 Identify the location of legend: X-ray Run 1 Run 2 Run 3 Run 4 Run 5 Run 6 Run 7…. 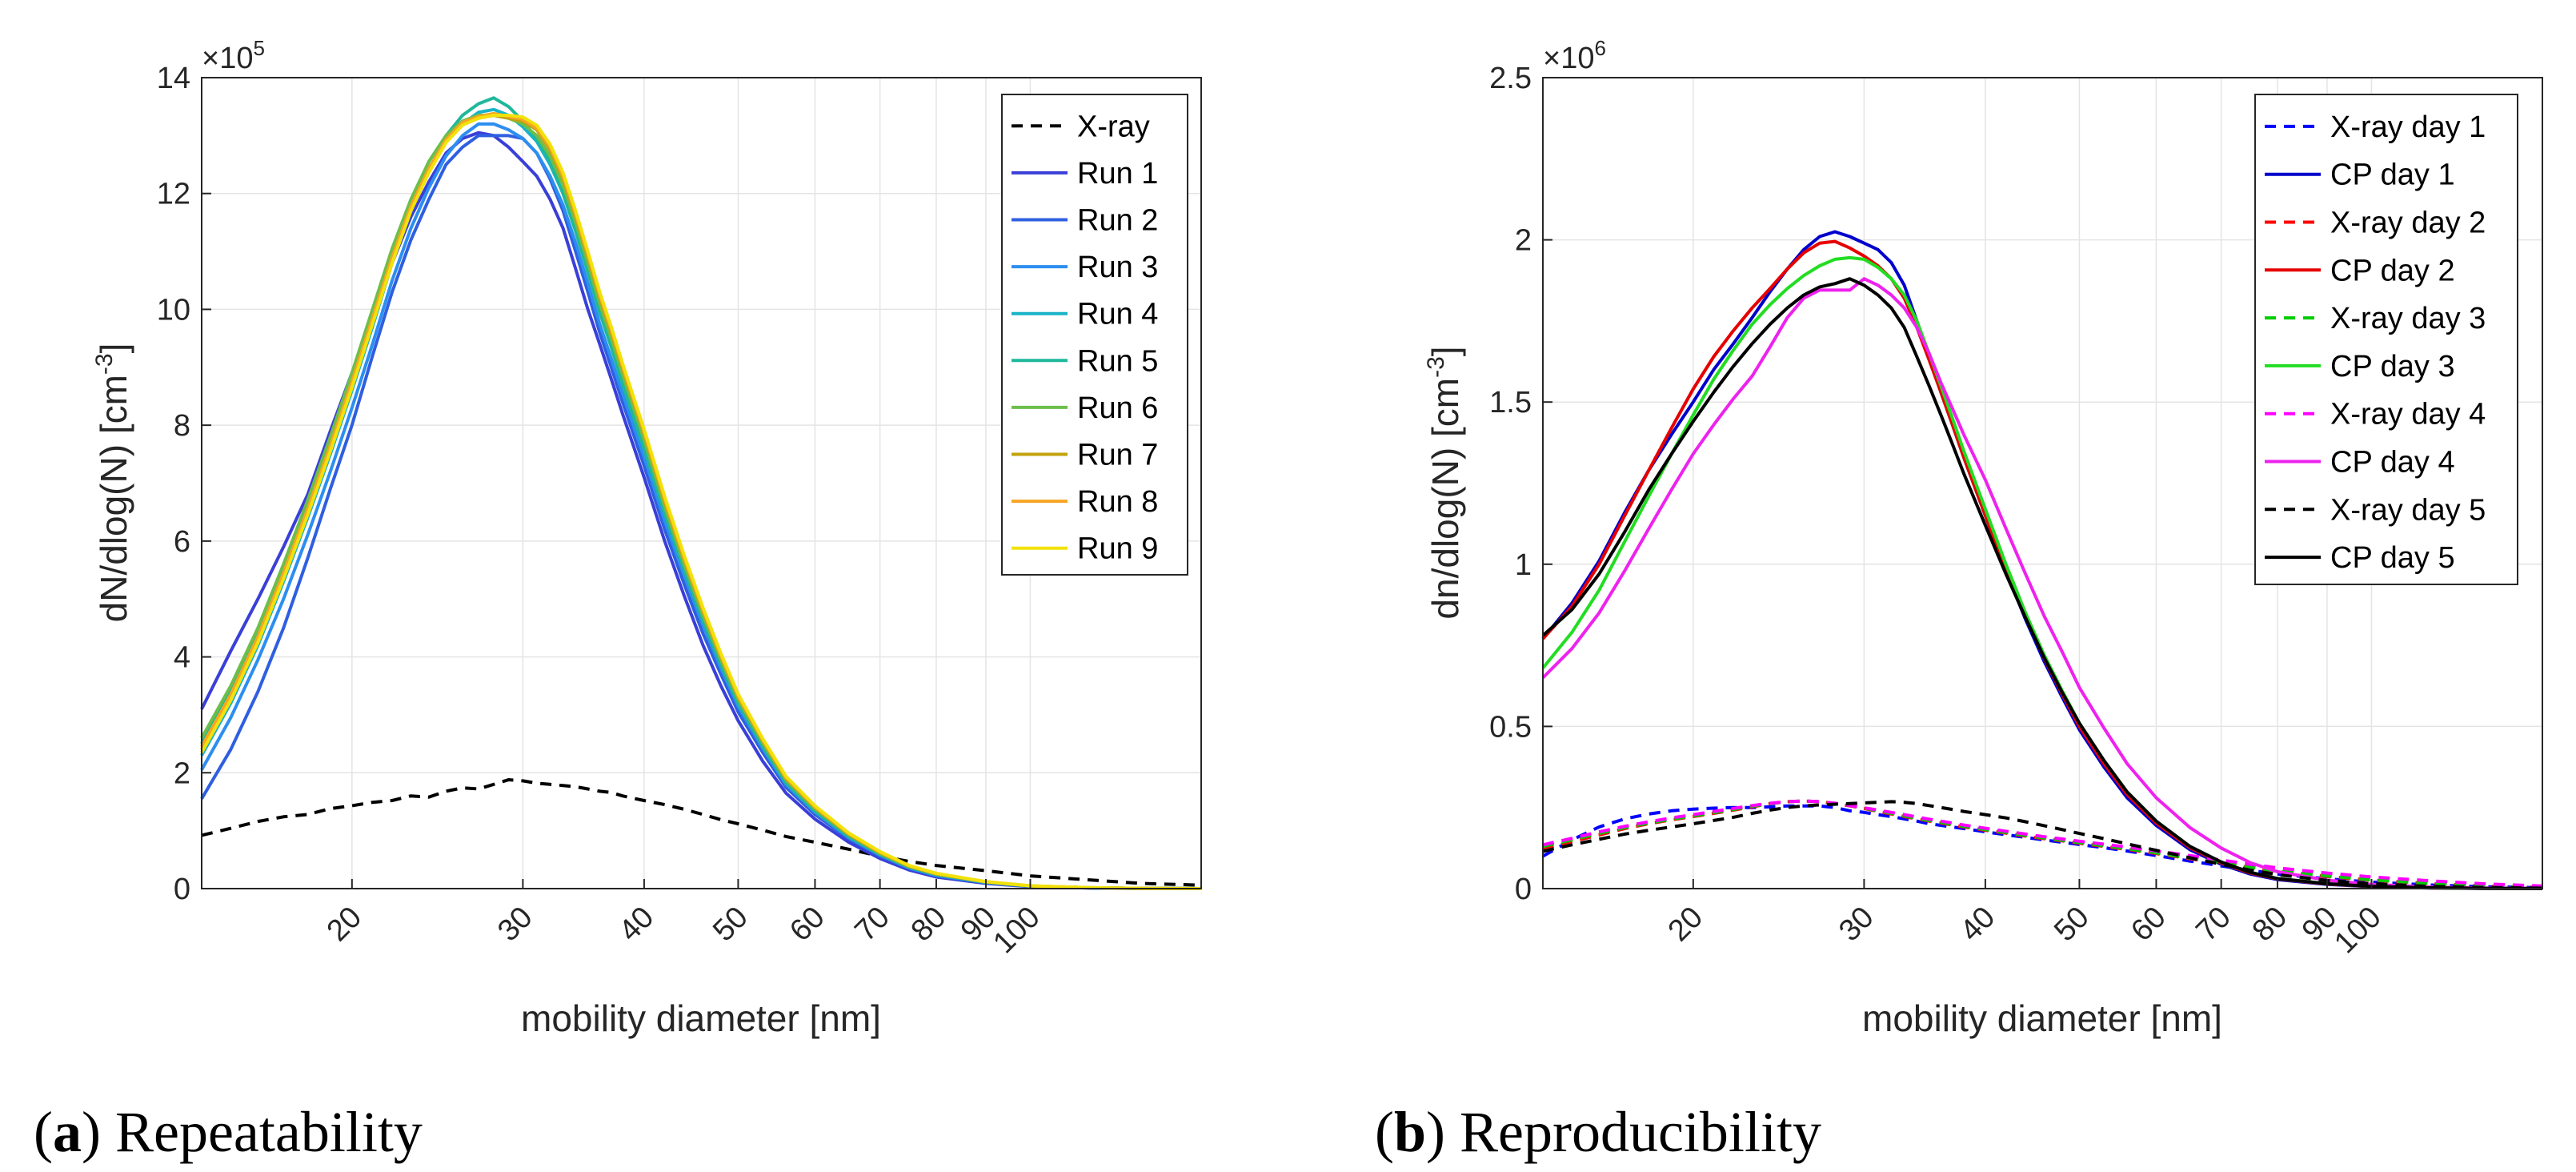
(1094, 335).